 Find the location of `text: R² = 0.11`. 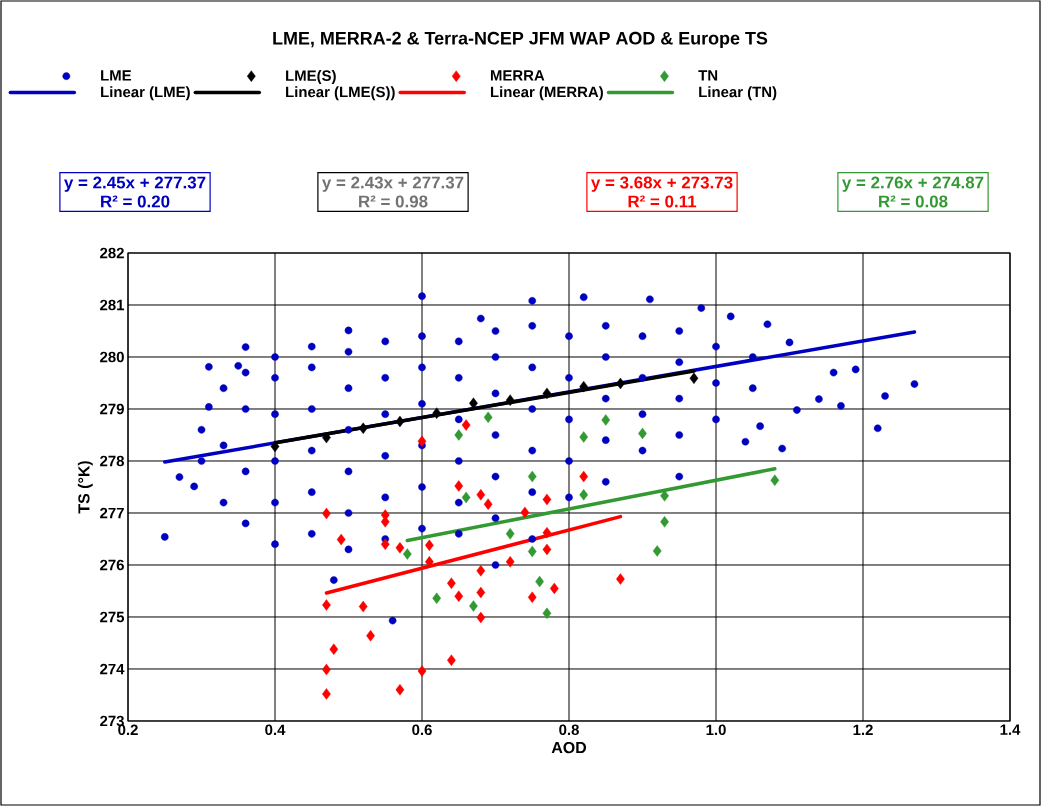

text: R² = 0.11 is located at coordinates (662, 201).